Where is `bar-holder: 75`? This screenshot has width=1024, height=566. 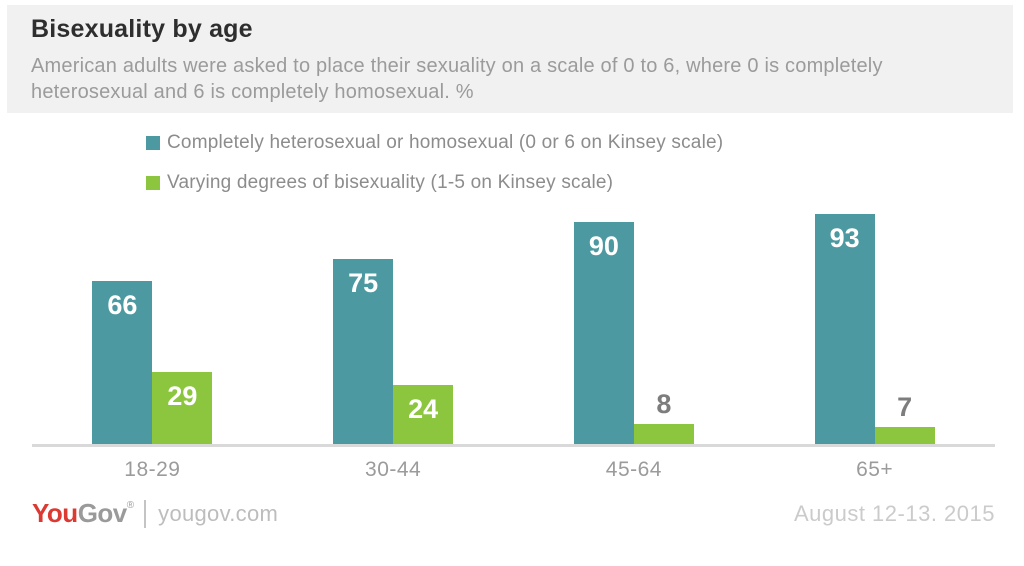
bar-holder: 75 is located at coordinates (363, 351).